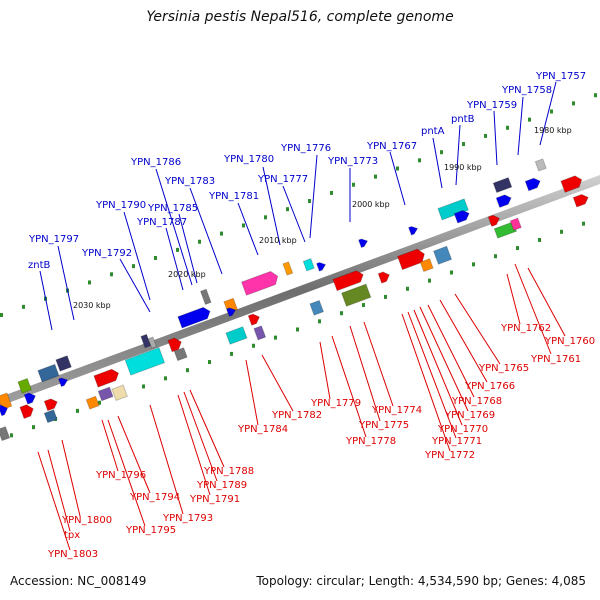 The width and height of the screenshot is (600, 600). I want to click on gene-label-ypn-1800: YPN_1800, so click(86, 520).